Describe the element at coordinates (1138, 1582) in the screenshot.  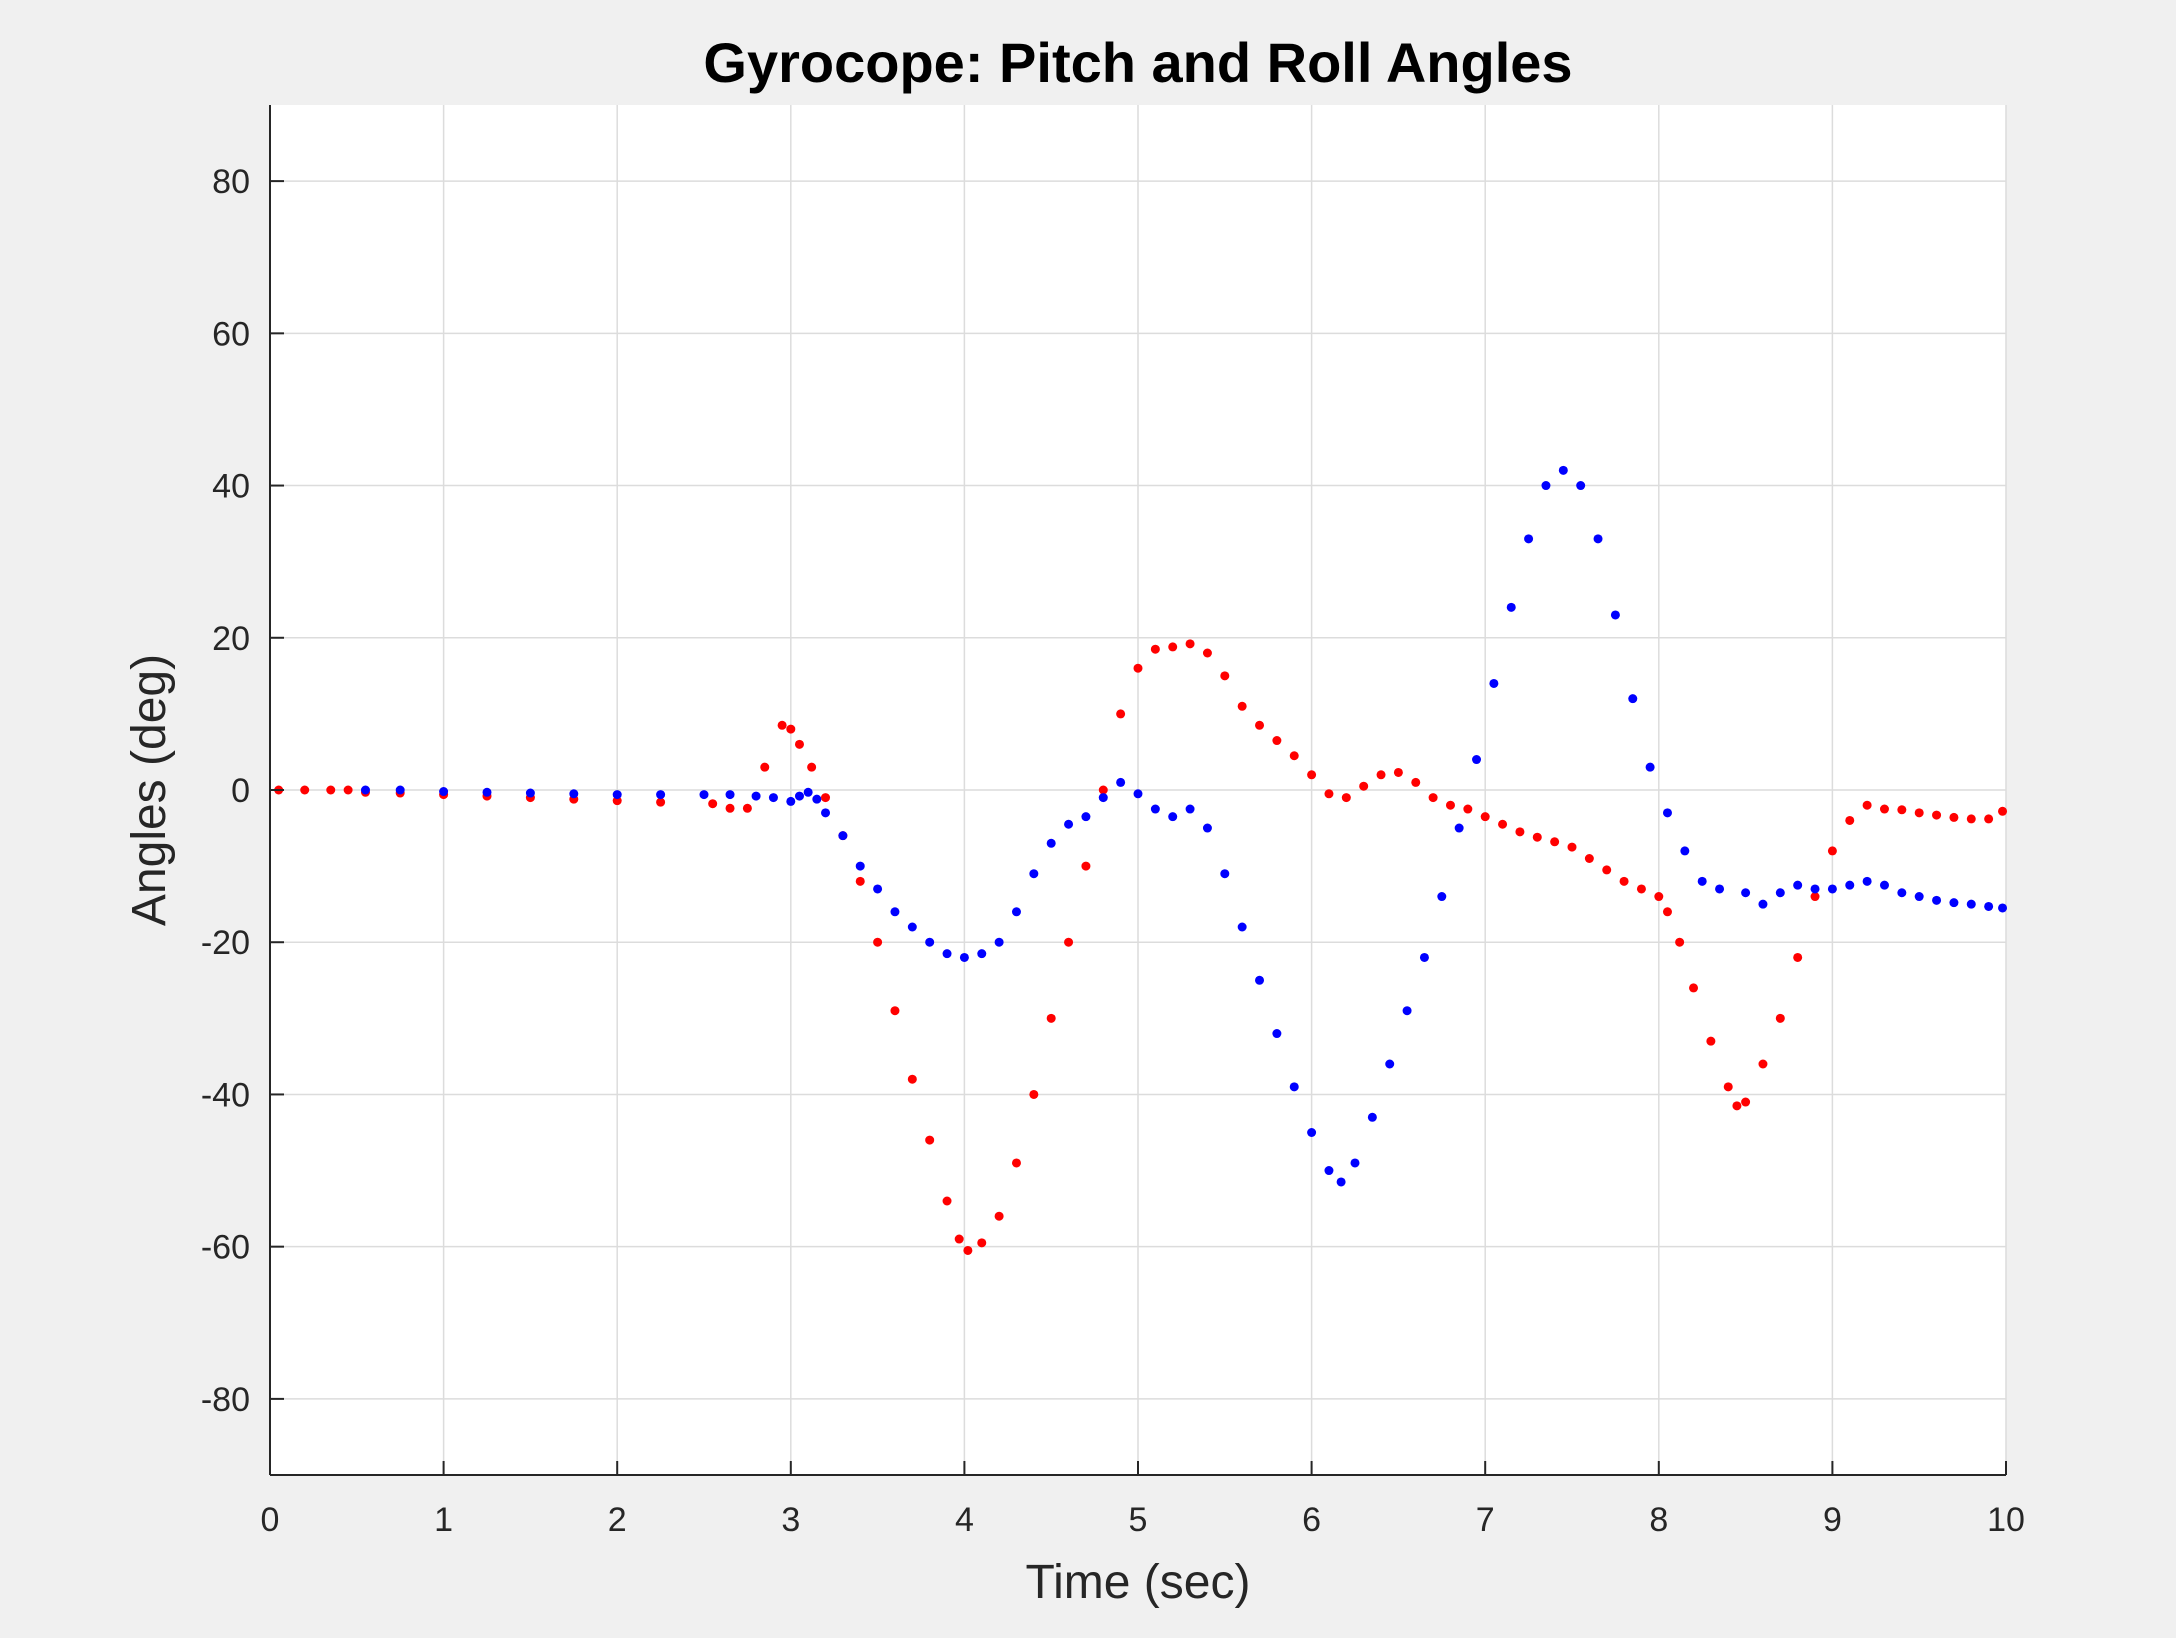
I see `x-axis-label: Time (sec)` at that location.